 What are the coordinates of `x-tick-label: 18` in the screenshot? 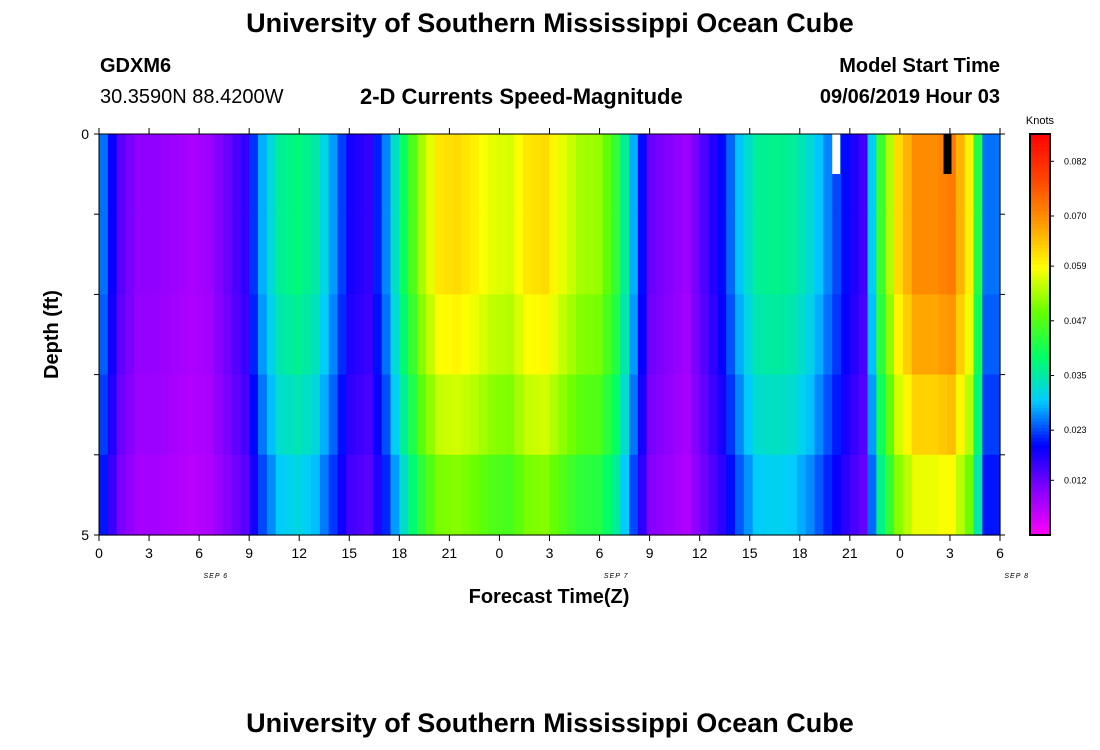 It's located at (800, 553).